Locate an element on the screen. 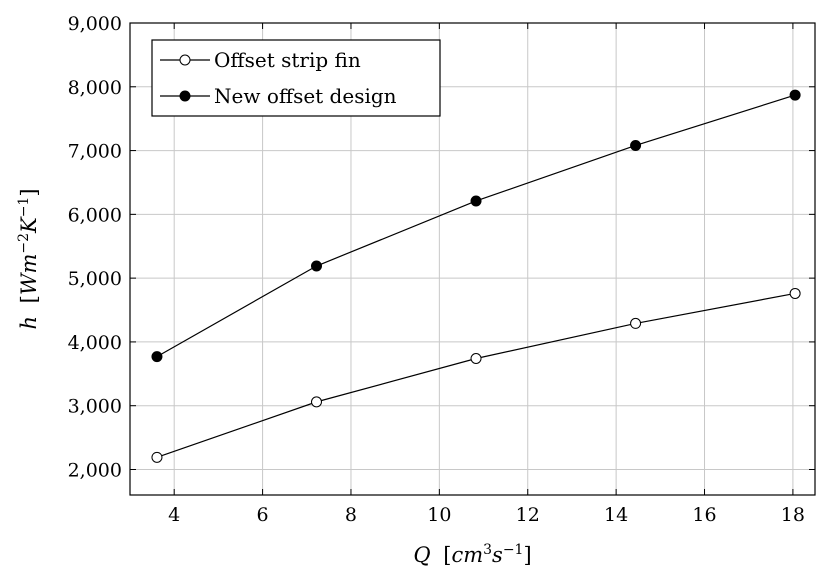 The height and width of the screenshot is (577, 829). x-tick-label: 10 is located at coordinates (439, 515).